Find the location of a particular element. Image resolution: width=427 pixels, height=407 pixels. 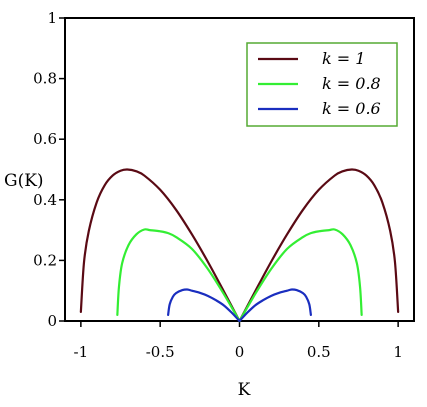

y-axis-label: G(K) is located at coordinates (24, 181).